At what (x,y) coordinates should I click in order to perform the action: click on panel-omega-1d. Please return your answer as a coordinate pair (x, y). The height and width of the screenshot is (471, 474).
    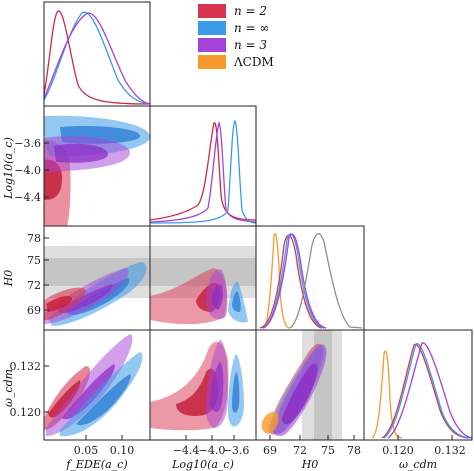
    Looking at the image, I should click on (418, 385).